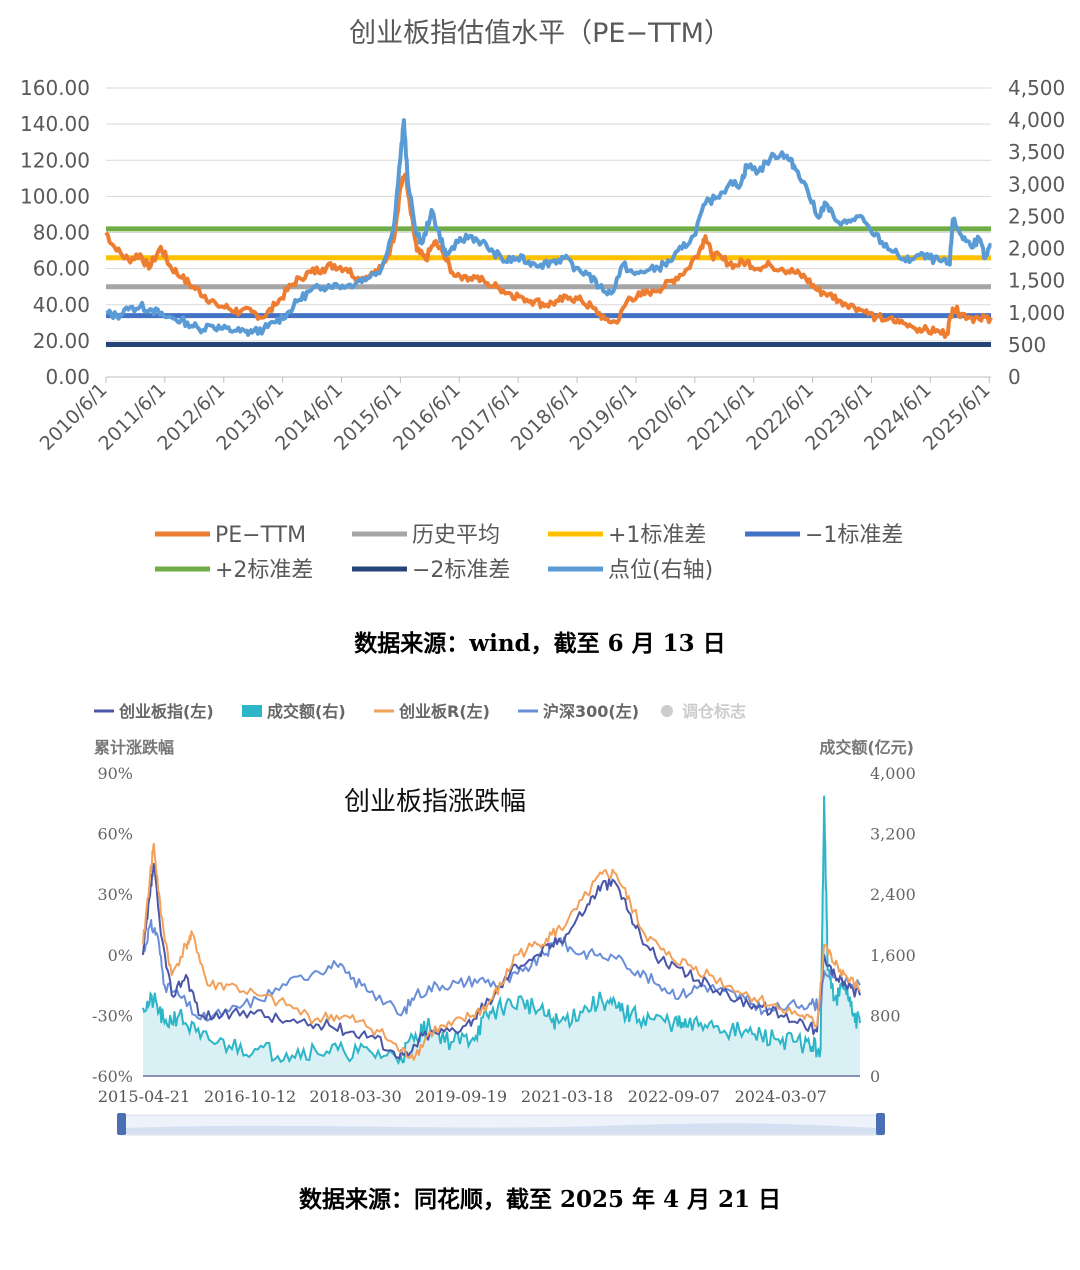 This screenshot has width=1080, height=1270. I want to click on legend-item: 调仓标志, so click(703, 711).